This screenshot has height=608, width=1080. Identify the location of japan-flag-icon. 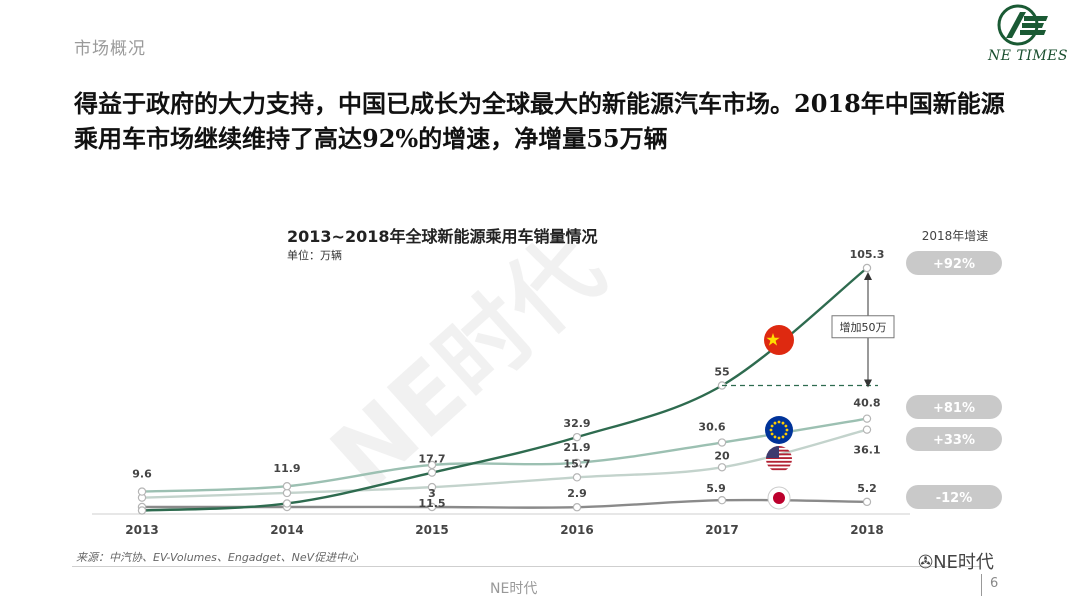
(779, 498).